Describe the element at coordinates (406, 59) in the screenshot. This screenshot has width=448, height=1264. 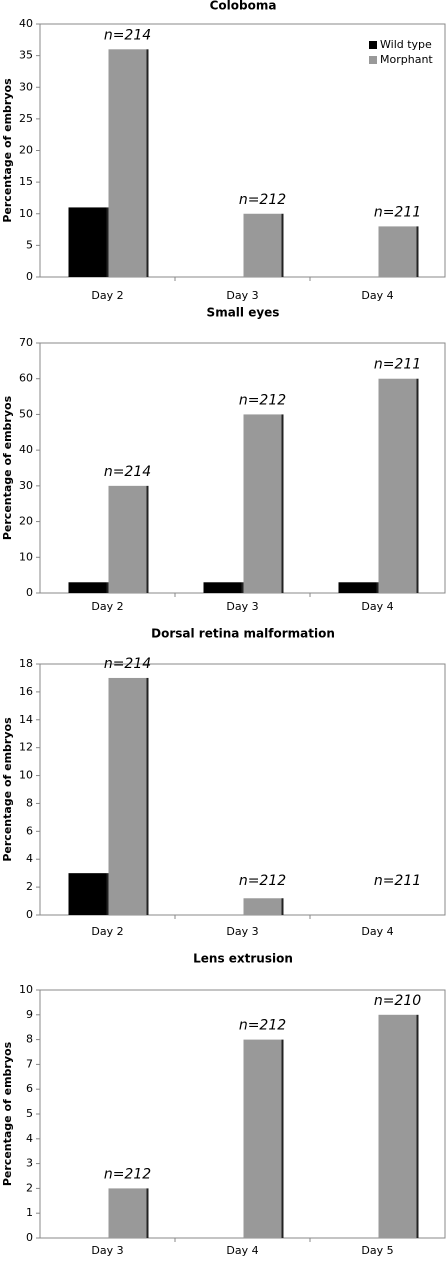
I see `legend-label: Morphant` at that location.